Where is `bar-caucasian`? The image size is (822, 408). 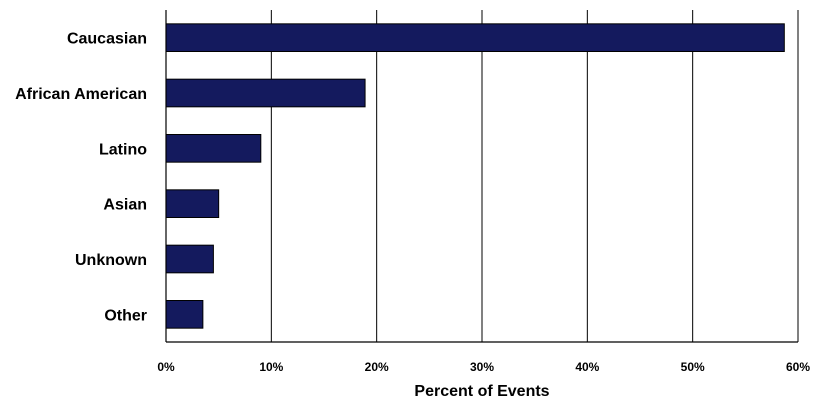 bar-caucasian is located at coordinates (475, 37).